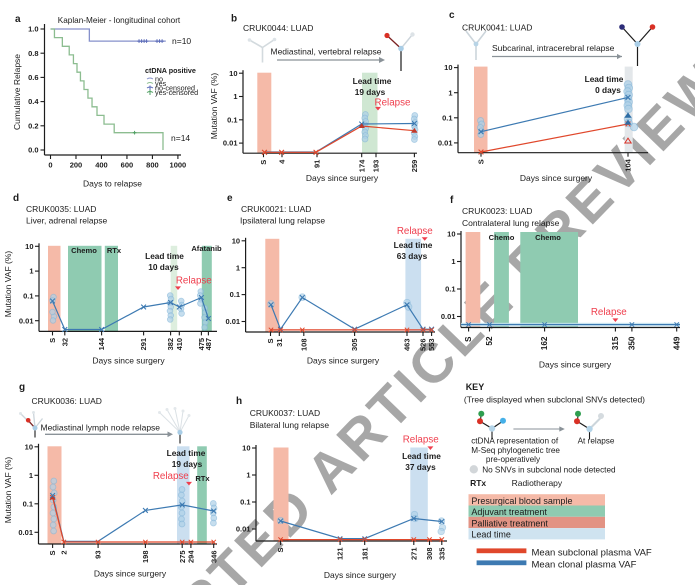  Describe the element at coordinates (549, 470) in the screenshot. I see `svg-text:No SNVs in subclonal node dete: No SNVs in subclonal node detected` at that location.